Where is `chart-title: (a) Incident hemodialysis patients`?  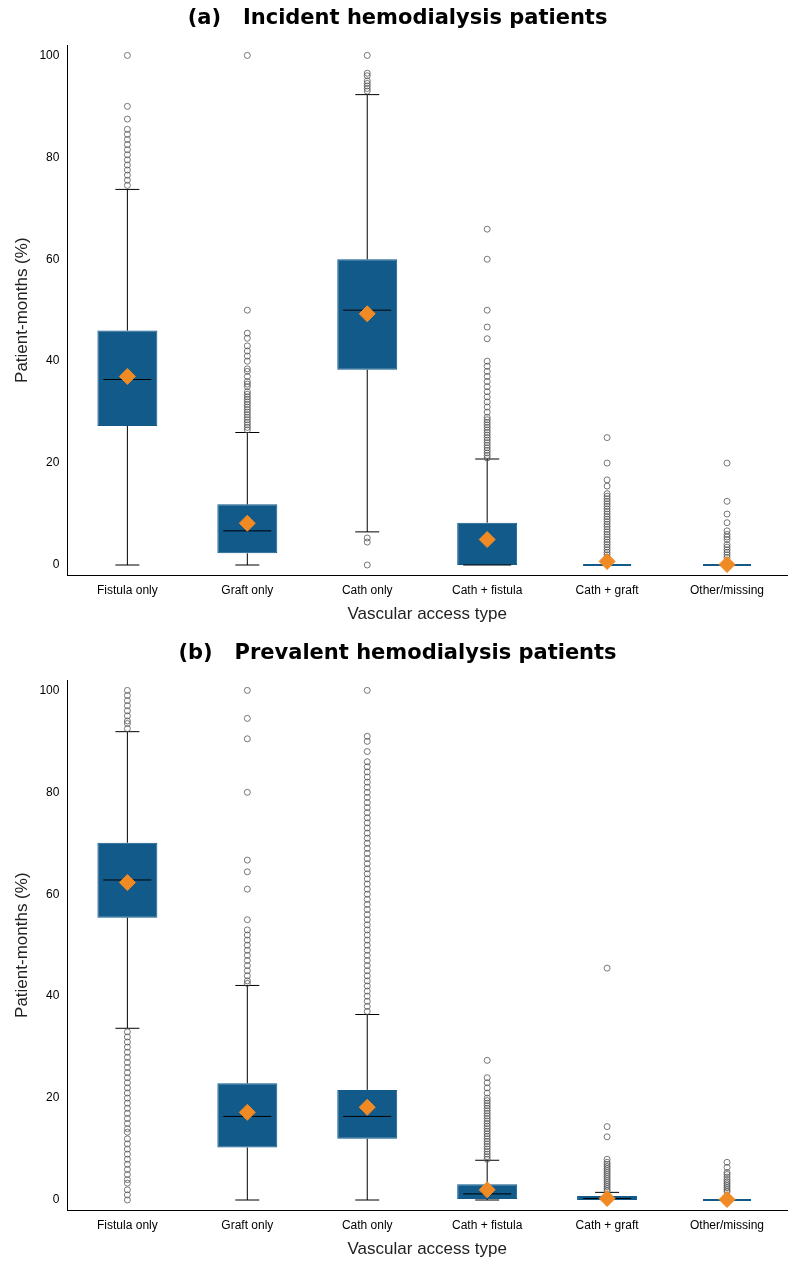 chart-title: (a) Incident hemodialysis patients is located at coordinates (397, 17).